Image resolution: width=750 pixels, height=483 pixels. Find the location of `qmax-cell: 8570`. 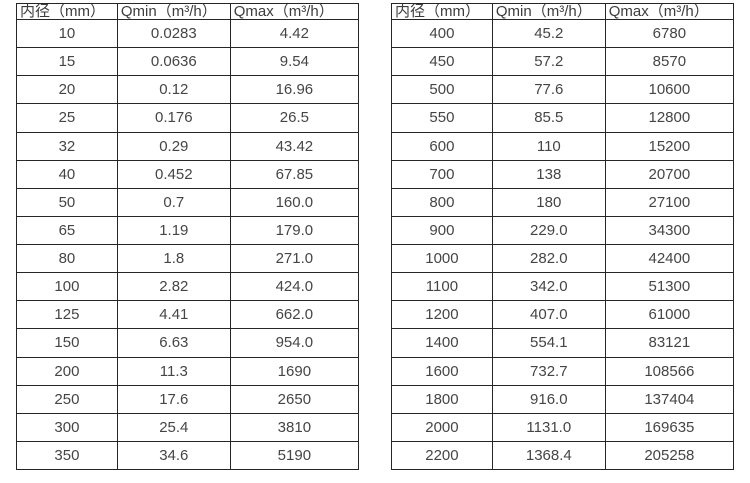

qmax-cell: 8570 is located at coordinates (669, 62).